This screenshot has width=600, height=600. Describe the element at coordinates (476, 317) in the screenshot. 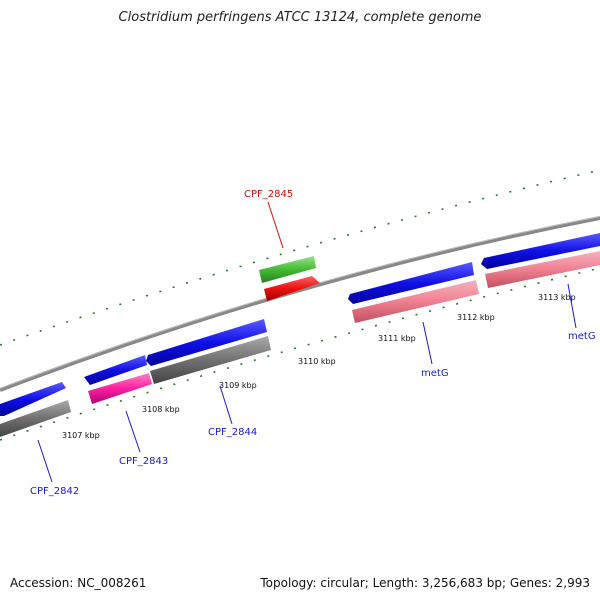

I see `tick-label: 3112 kbp` at that location.